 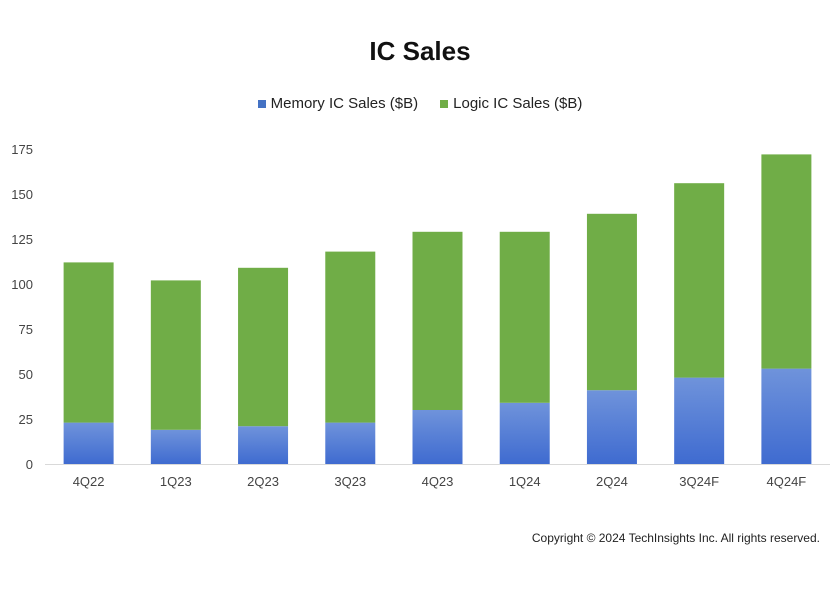 What do you see at coordinates (89, 481) in the screenshot?
I see `x-tick-label: 4Q22` at bounding box center [89, 481].